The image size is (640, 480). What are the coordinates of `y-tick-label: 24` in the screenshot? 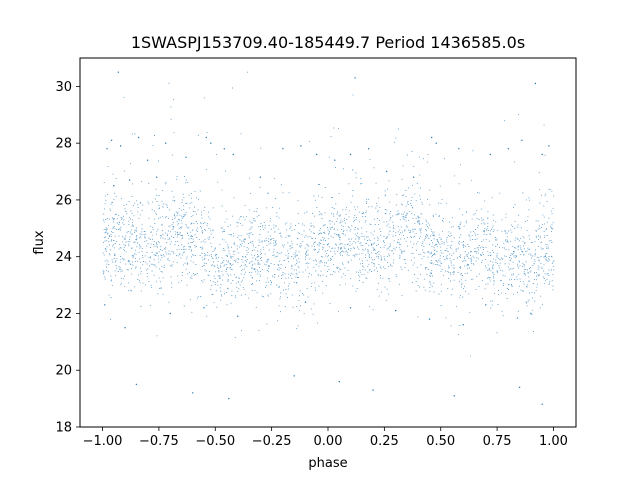 It's located at (63, 257).